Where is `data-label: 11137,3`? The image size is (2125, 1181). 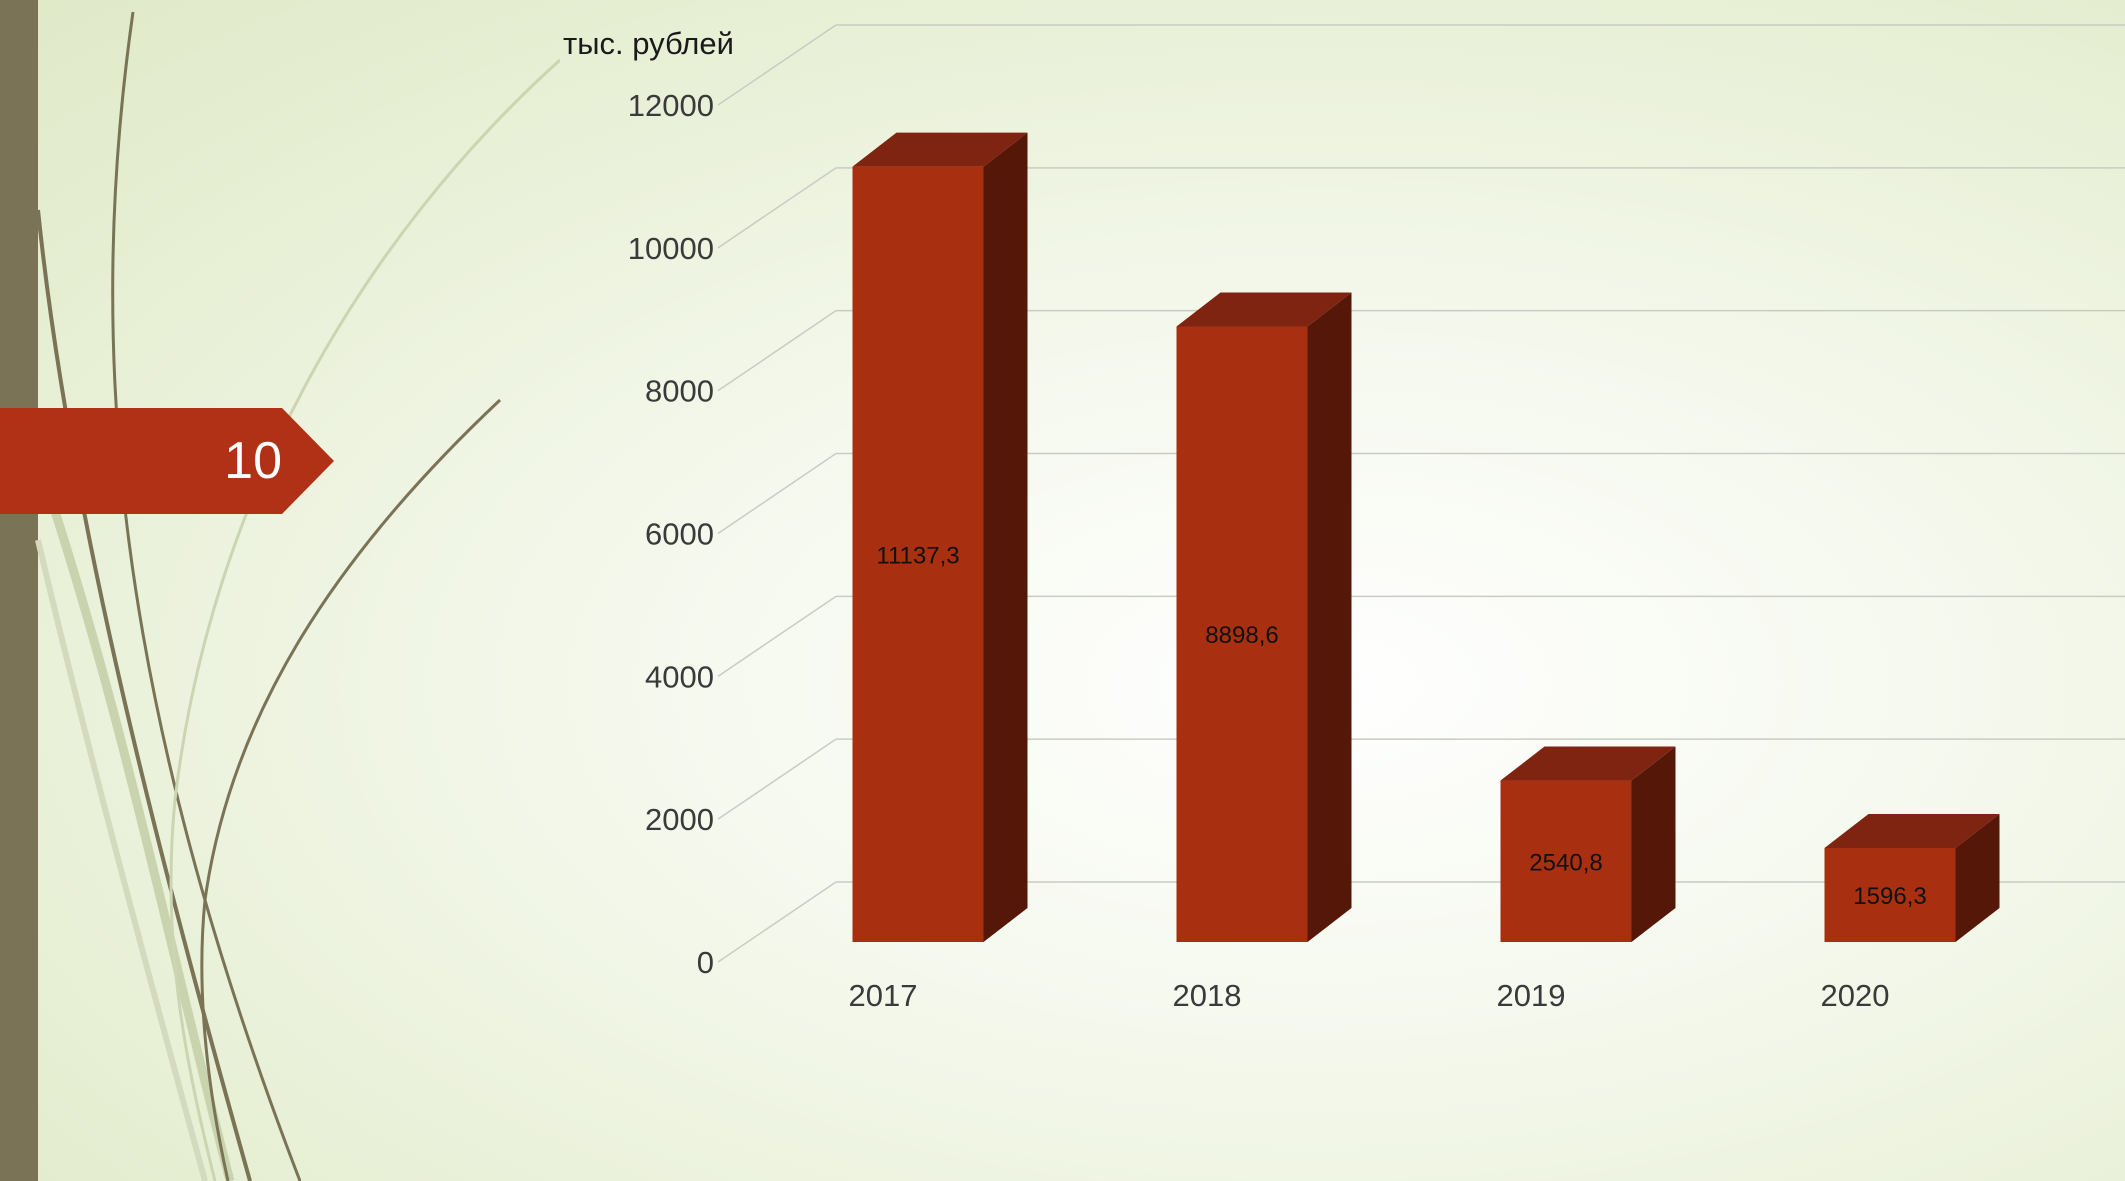 data-label: 11137,3 is located at coordinates (917, 555).